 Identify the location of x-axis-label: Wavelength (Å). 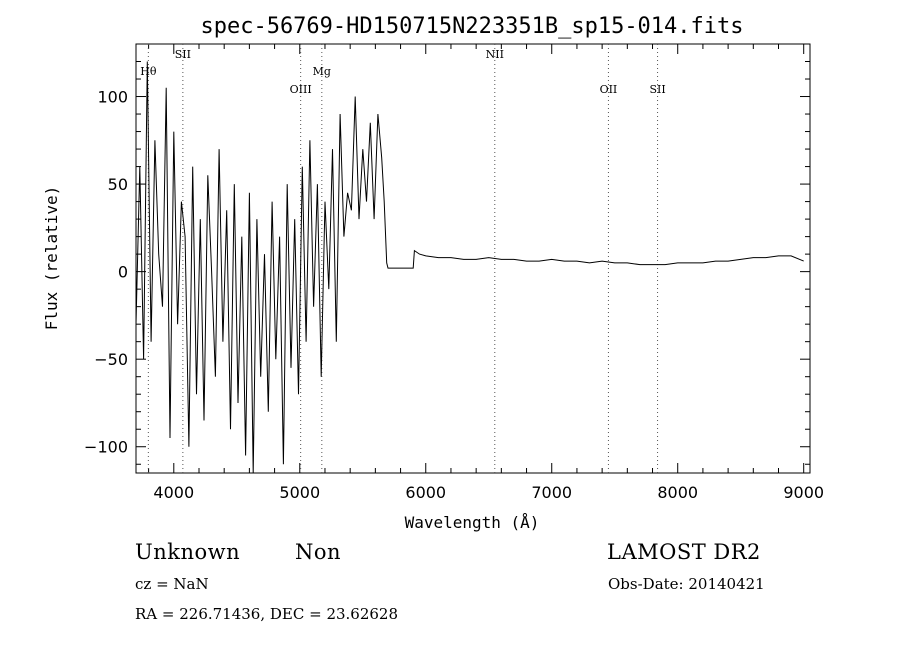
(472, 522).